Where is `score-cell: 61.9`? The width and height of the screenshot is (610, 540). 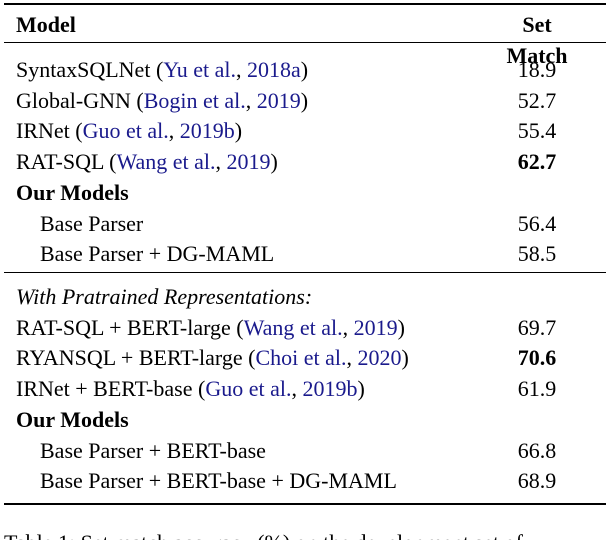 score-cell: 61.9 is located at coordinates (537, 389).